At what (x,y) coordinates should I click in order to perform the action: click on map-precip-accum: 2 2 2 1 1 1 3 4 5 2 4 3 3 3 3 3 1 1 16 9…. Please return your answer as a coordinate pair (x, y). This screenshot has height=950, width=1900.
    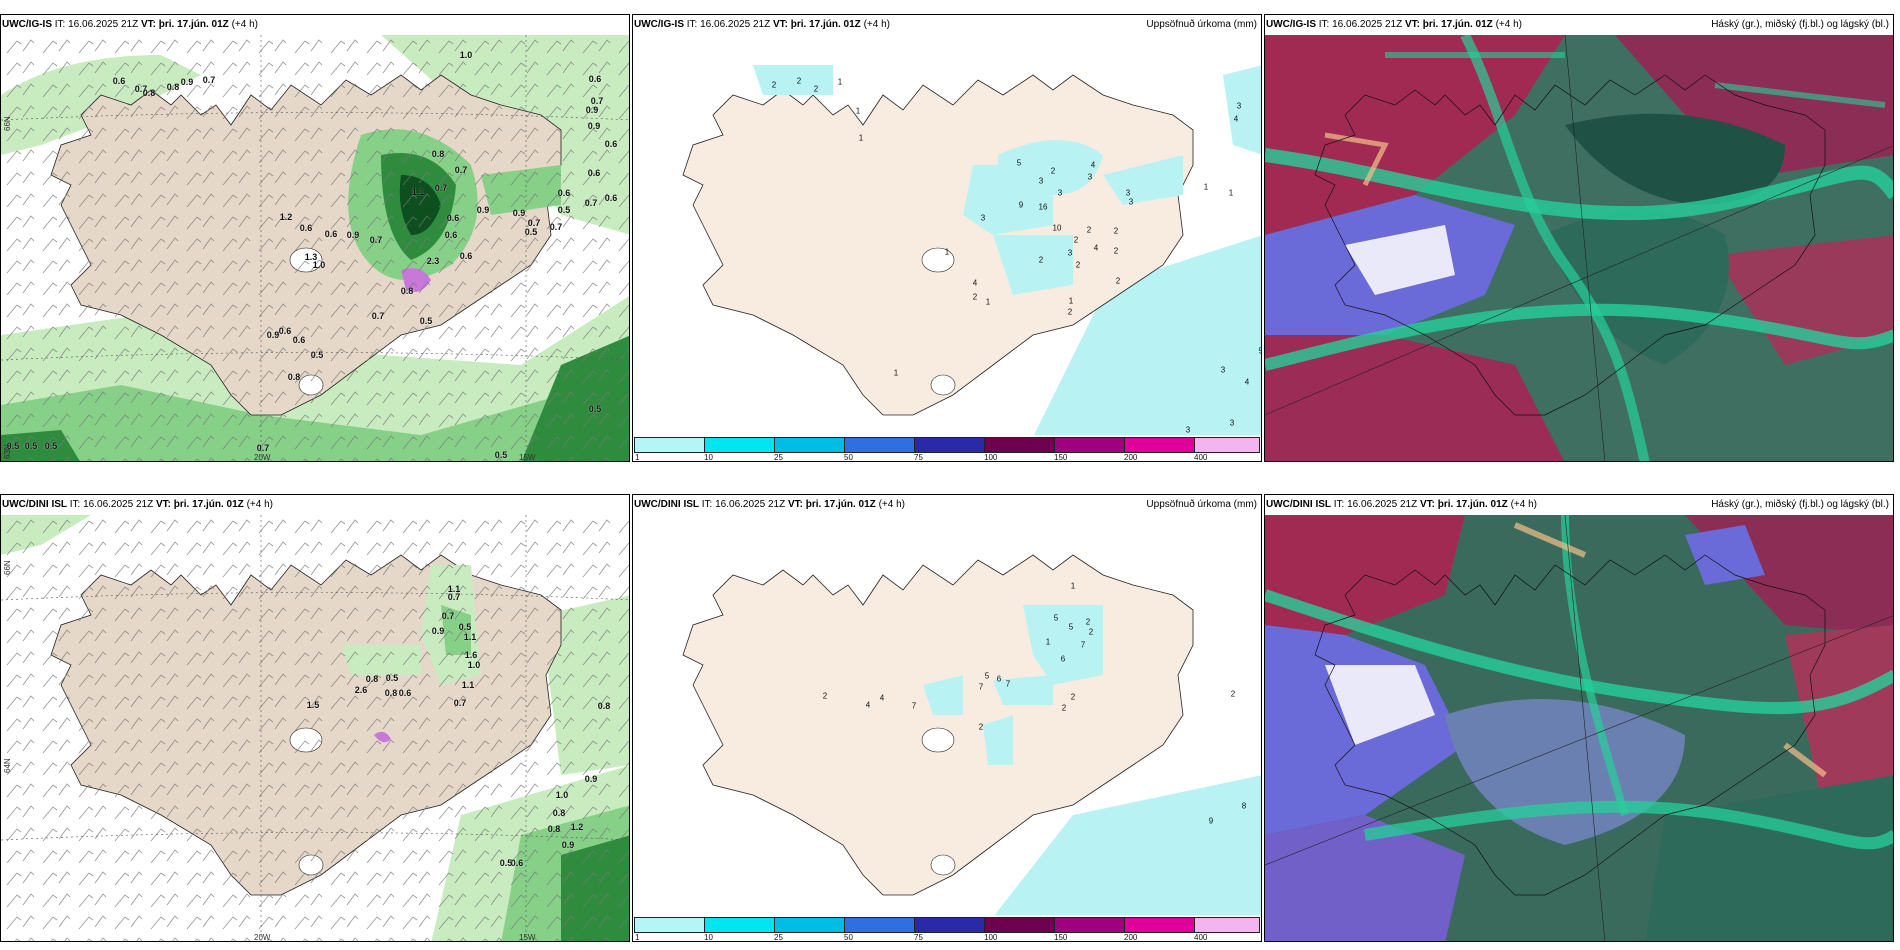
    Looking at the image, I should click on (947, 236).